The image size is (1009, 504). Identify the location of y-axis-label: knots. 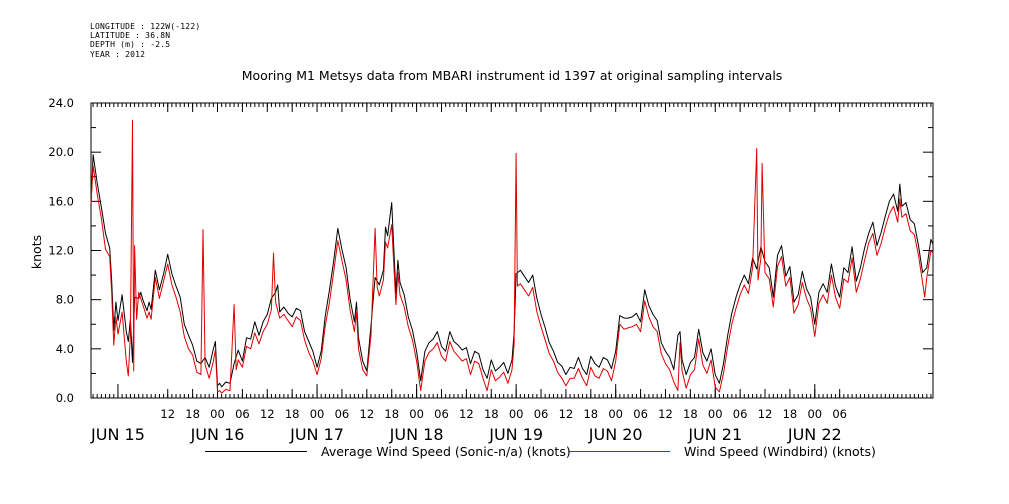
(36, 252).